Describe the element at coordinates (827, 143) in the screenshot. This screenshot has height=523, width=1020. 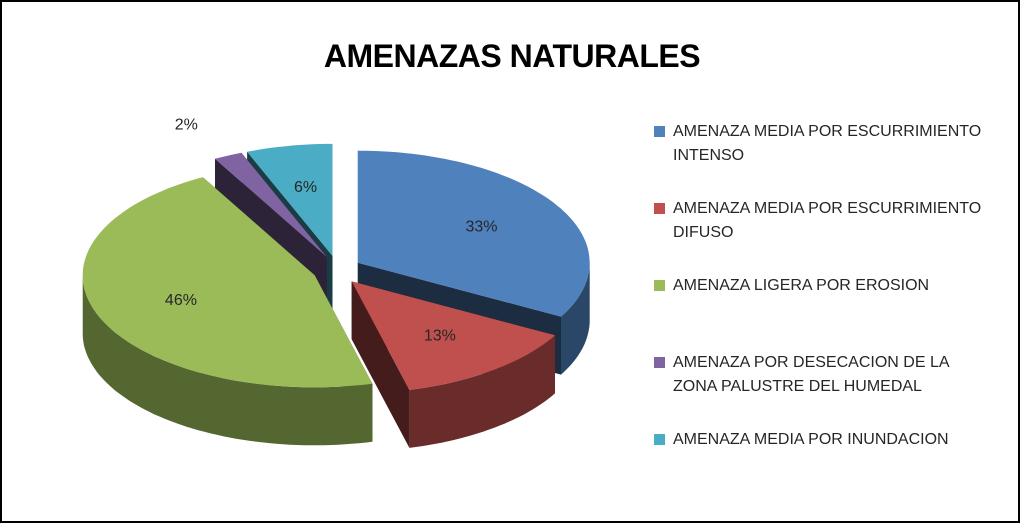
I see `legend-label: AMENAZA MEDIA POR ESCURRIMIENTO INTENSO` at that location.